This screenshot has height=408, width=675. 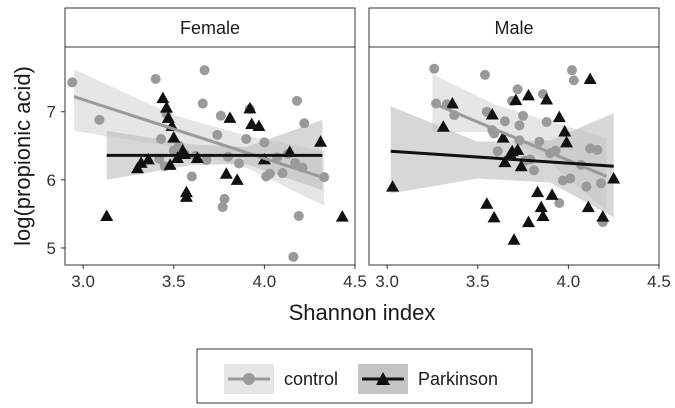 What do you see at coordinates (249, 379) in the screenshot?
I see `legend-key-control` at bounding box center [249, 379].